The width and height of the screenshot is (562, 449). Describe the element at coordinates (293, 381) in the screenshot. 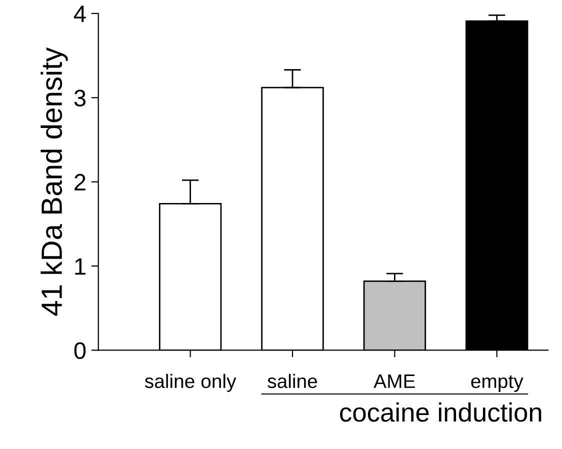

I see `x-tick-label: saline` at that location.